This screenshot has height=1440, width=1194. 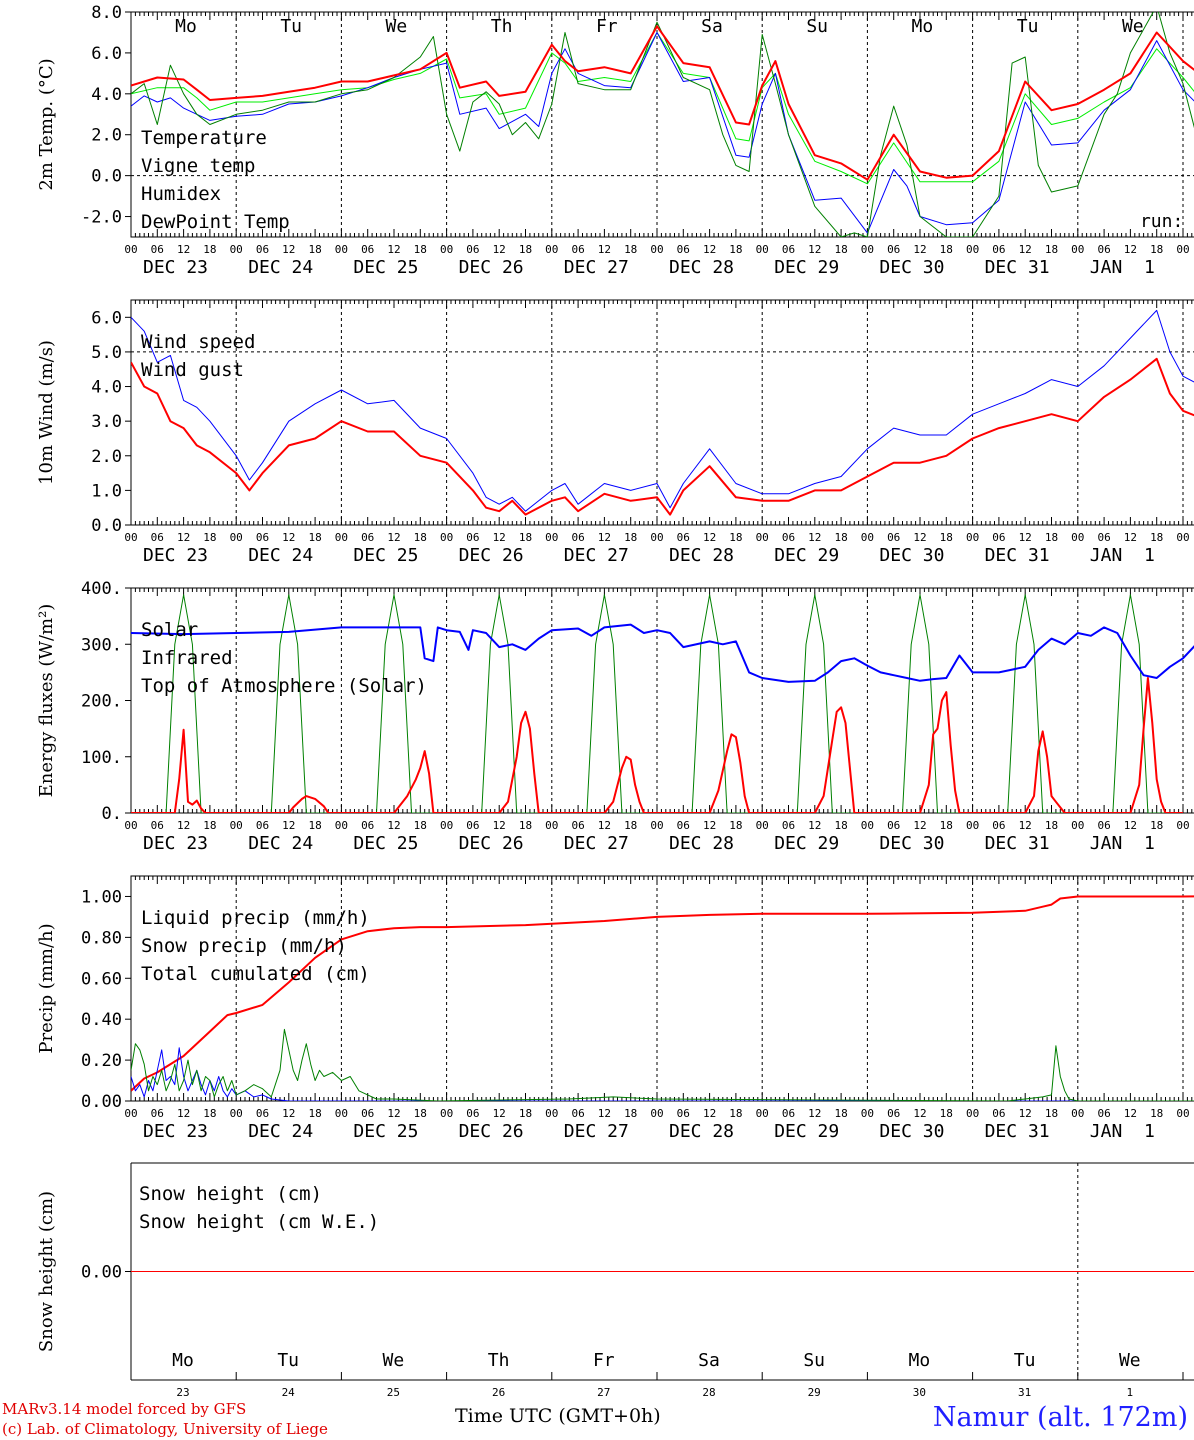 What do you see at coordinates (106, 177) in the screenshot?
I see `y-tick-label: 0.0` at bounding box center [106, 177].